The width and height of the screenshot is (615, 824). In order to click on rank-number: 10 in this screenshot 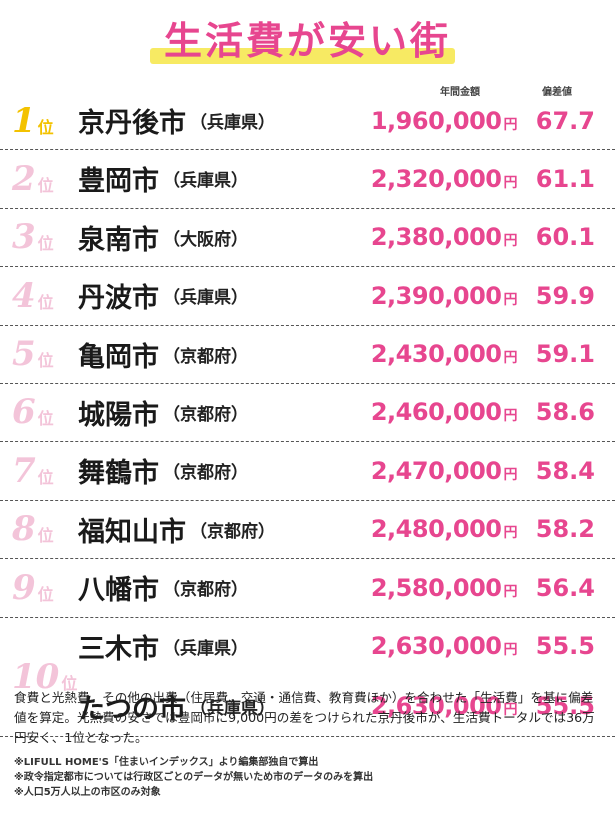, I will do `click(36, 676)`.